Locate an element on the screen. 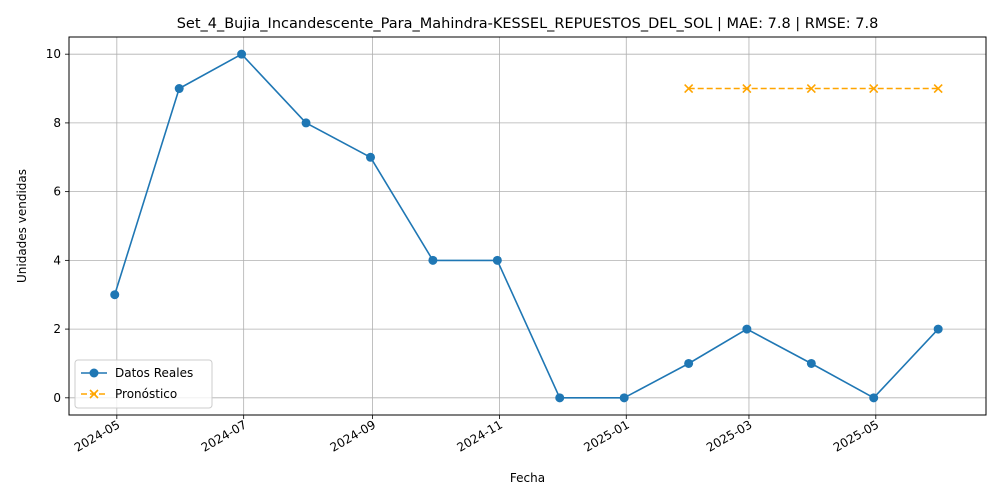  x-tick-label: 2025-05 is located at coordinates (856, 435).